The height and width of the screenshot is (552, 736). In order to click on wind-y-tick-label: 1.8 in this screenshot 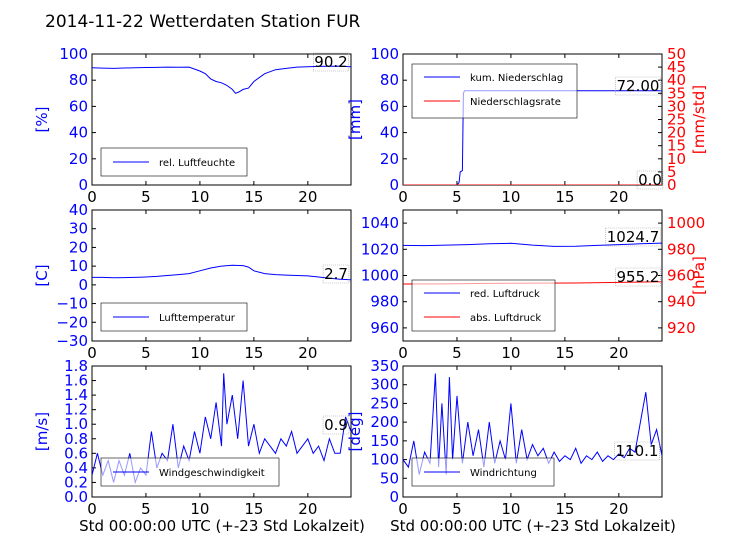, I will do `click(76, 366)`.